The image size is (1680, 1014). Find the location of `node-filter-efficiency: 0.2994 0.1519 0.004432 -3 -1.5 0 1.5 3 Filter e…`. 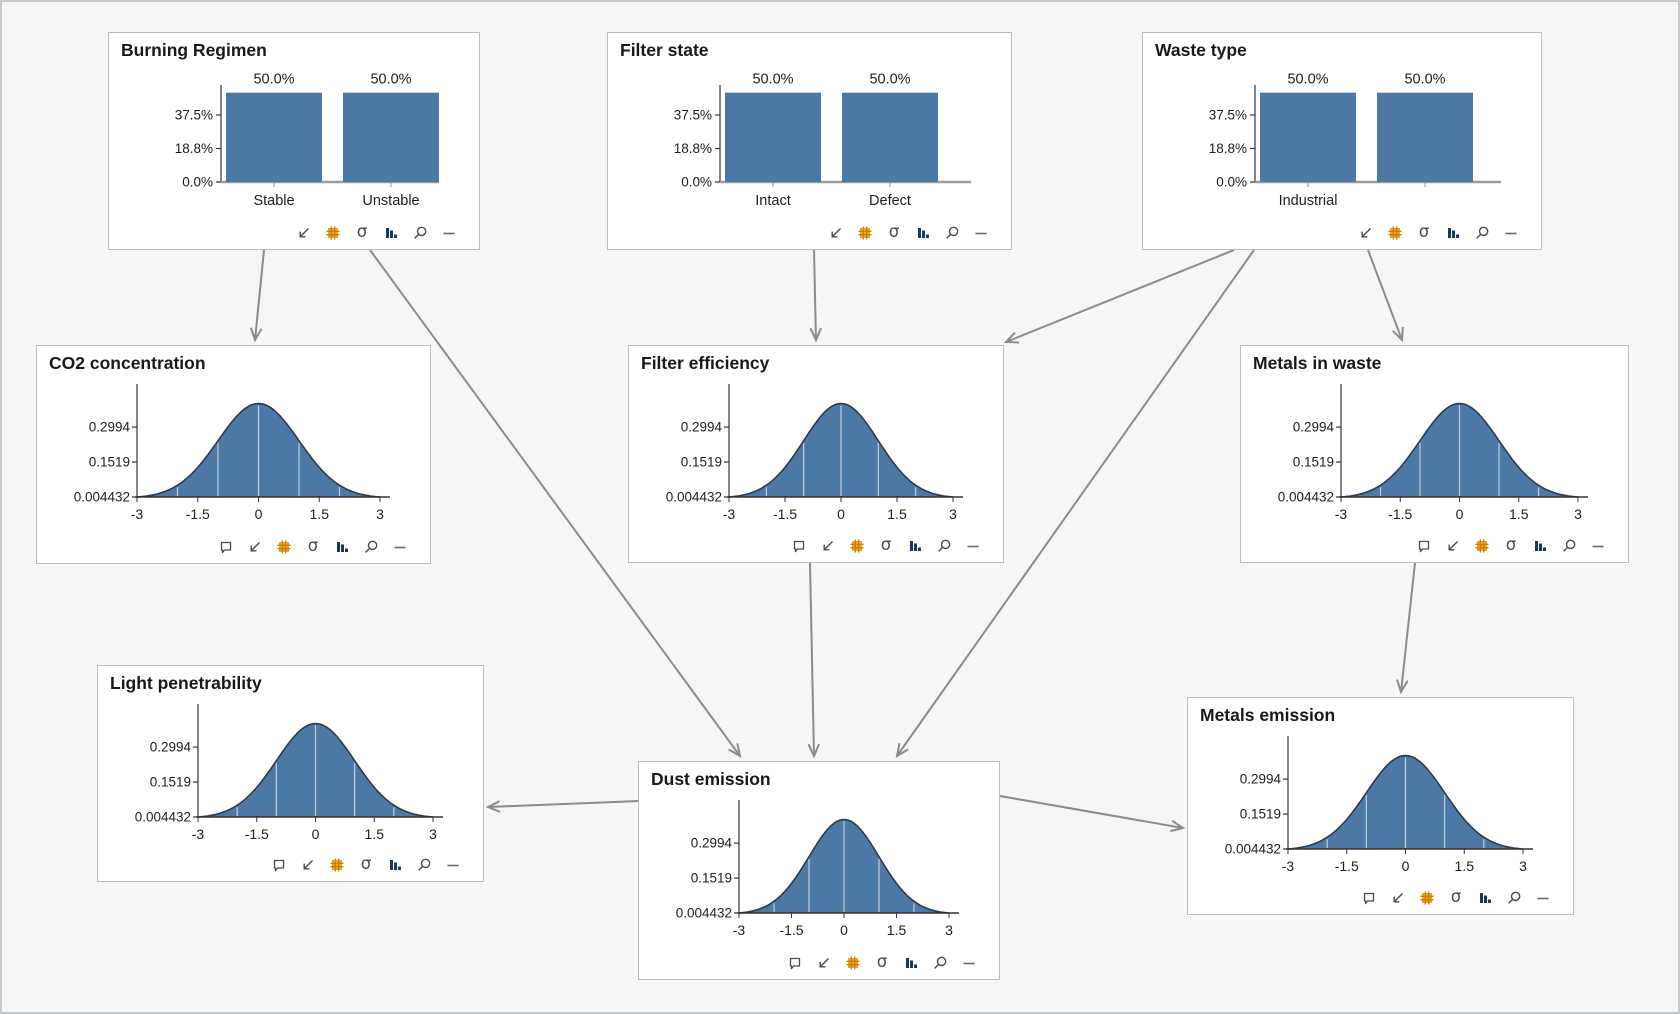

node-filter-efficiency: 0.2994 0.1519 0.004432 -3 -1.5 0 1.5 3 Filter e… is located at coordinates (816, 454).